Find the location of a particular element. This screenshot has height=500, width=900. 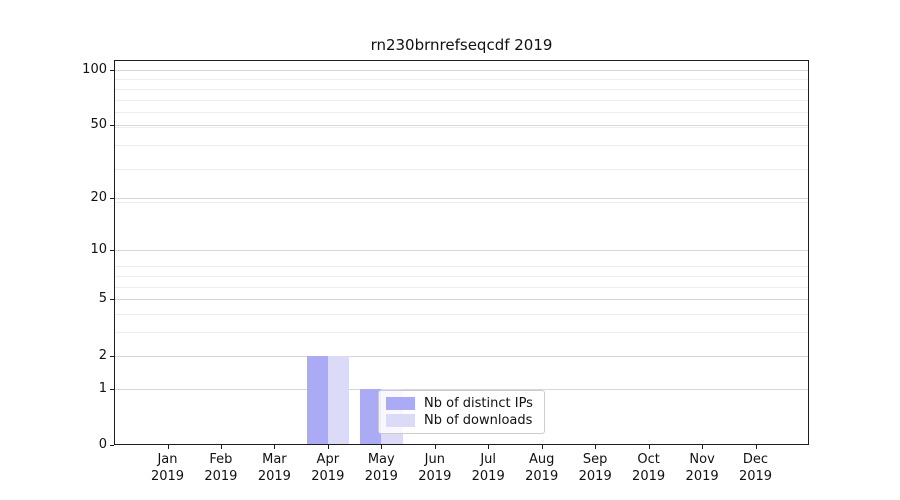

x-tick-label: Aug 2019 is located at coordinates (542, 468).